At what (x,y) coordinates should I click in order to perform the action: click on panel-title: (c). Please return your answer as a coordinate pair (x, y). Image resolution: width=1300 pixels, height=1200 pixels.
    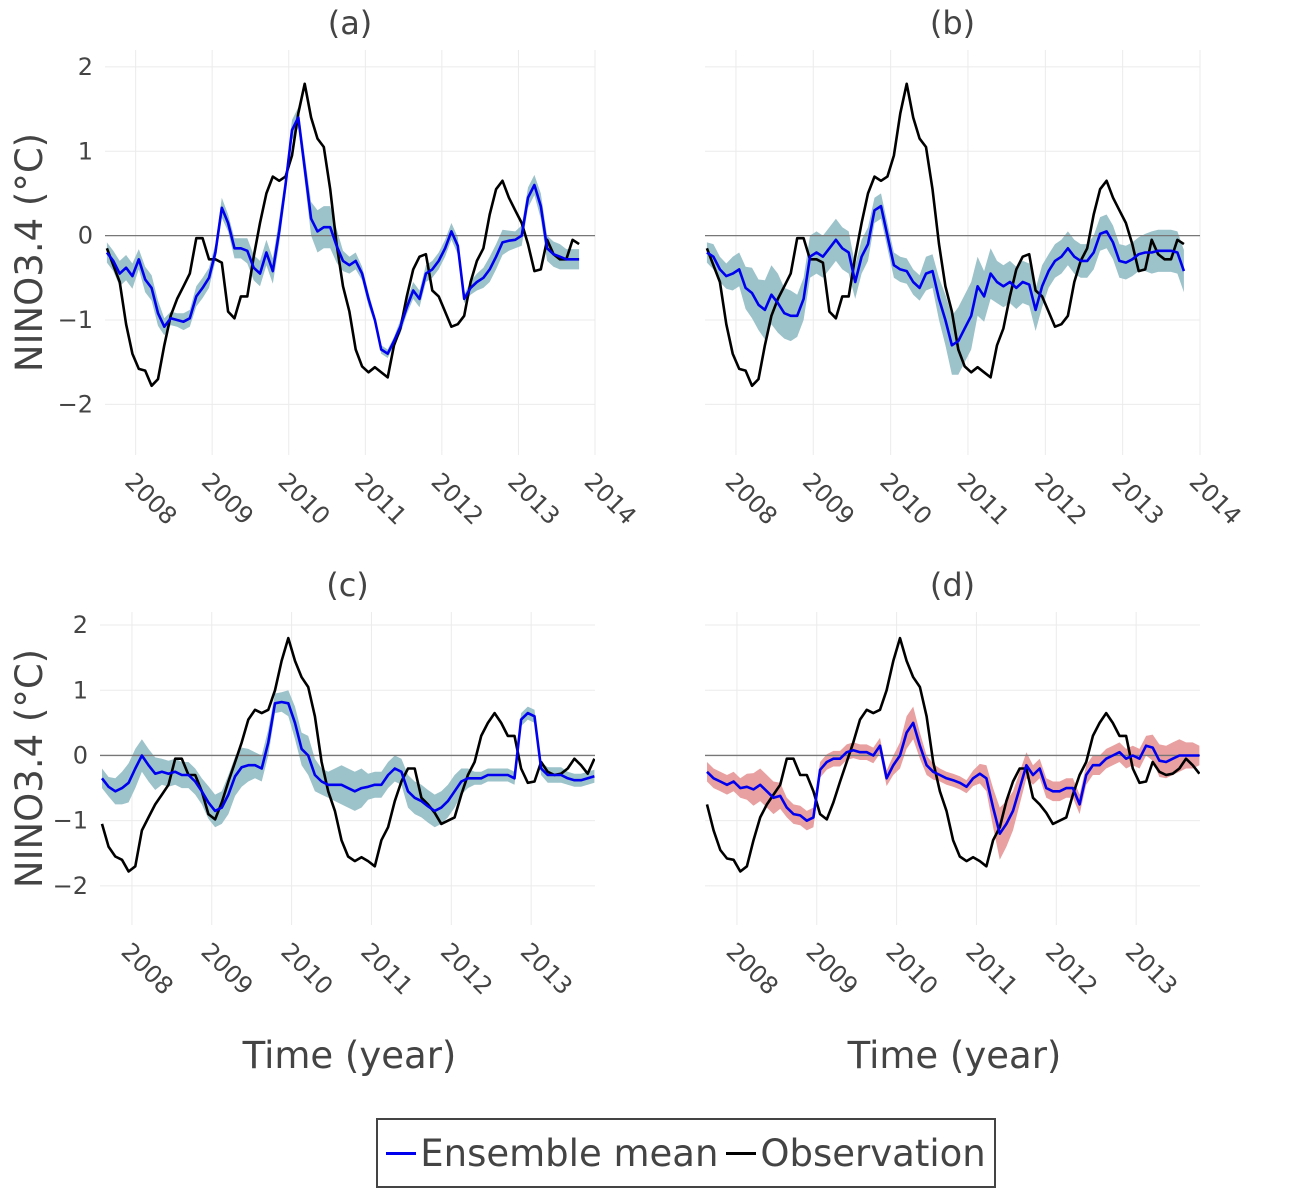
    Looking at the image, I should click on (347, 585).